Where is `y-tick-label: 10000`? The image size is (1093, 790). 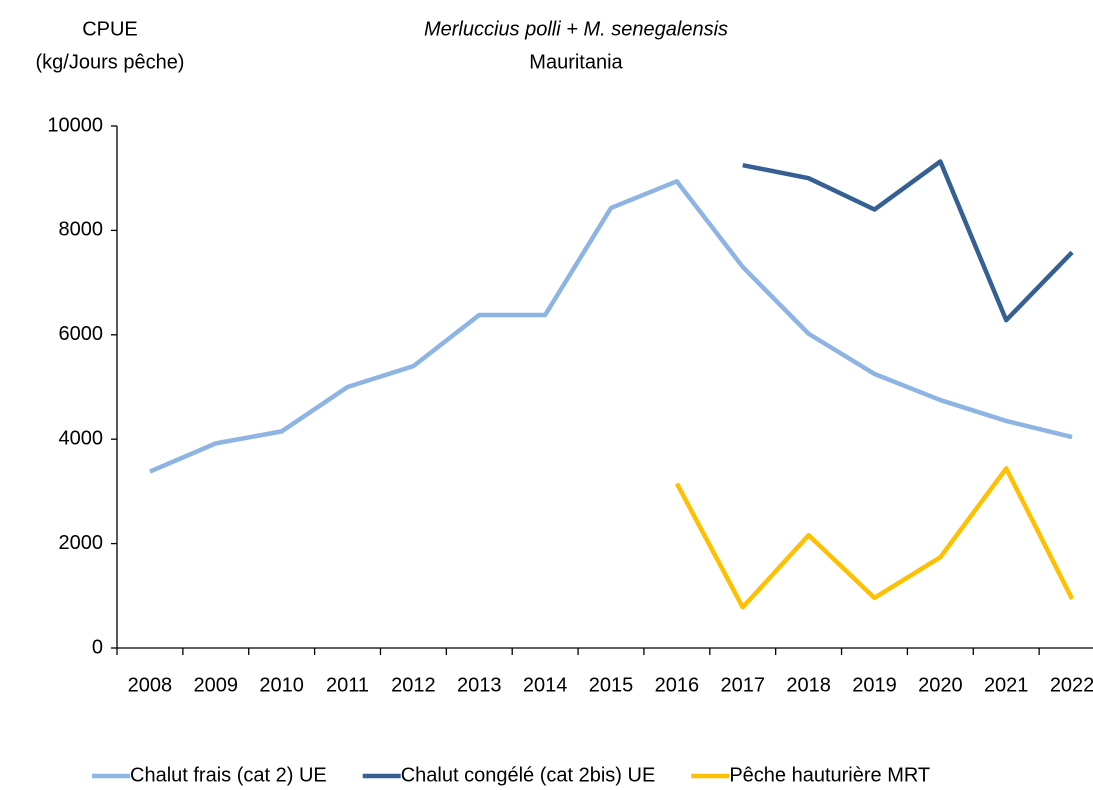
y-tick-label: 10000 is located at coordinates (75, 125).